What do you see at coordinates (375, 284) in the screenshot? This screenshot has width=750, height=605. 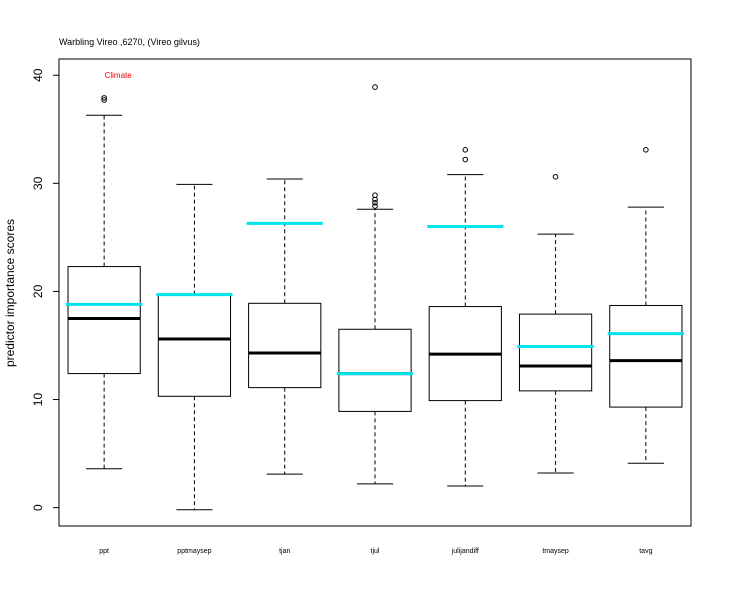 I see `box-tjul` at bounding box center [375, 284].